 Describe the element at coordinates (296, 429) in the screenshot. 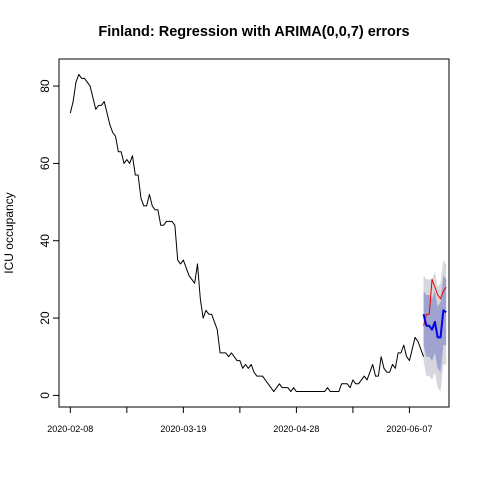

I see `x-tick-label: 2020-04-28` at that location.